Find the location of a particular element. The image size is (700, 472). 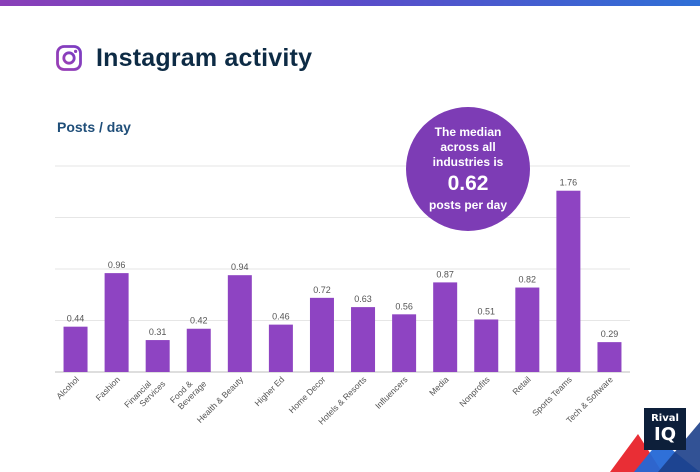

category-label: Food &Beverage is located at coordinates (188, 391).